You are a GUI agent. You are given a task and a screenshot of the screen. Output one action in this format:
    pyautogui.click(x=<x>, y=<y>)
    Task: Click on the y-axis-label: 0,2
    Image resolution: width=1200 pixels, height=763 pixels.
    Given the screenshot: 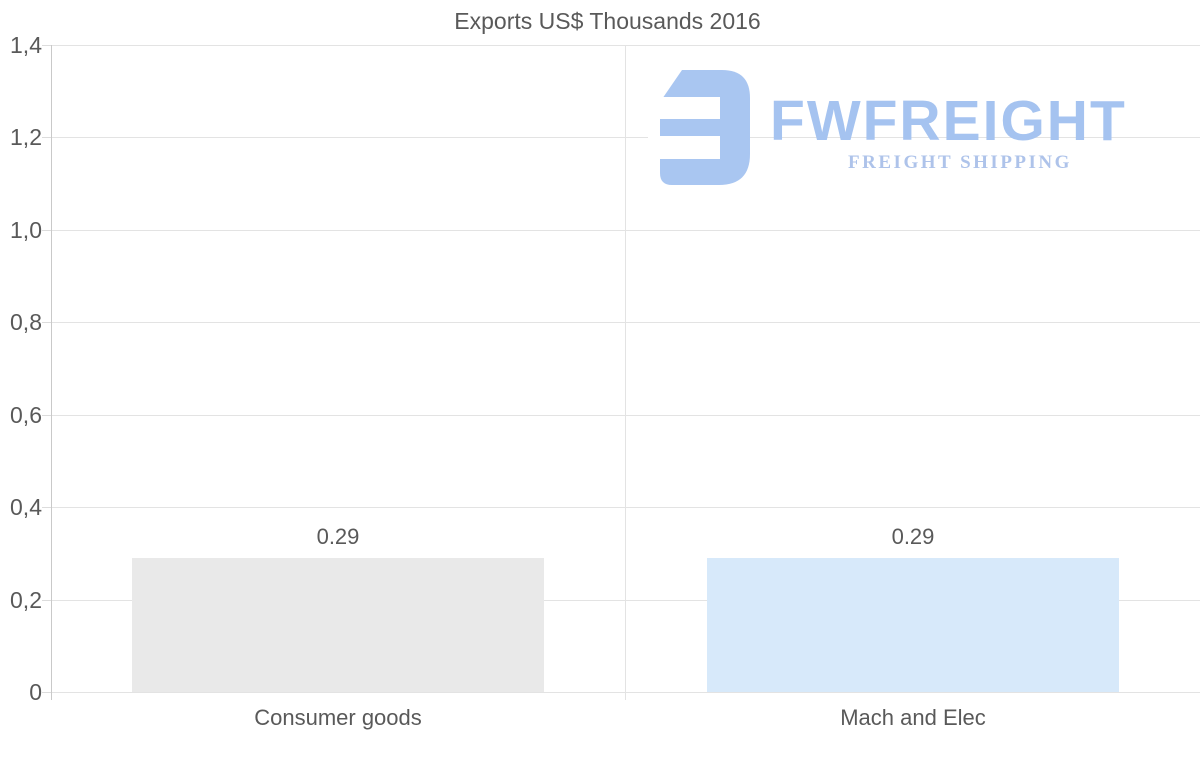 What is the action you would take?
    pyautogui.click(x=26, y=600)
    